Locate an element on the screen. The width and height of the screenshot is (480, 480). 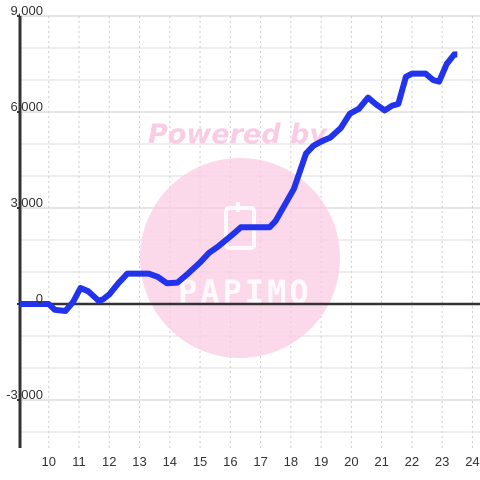
x-tick-label: 13 is located at coordinates (139, 461).